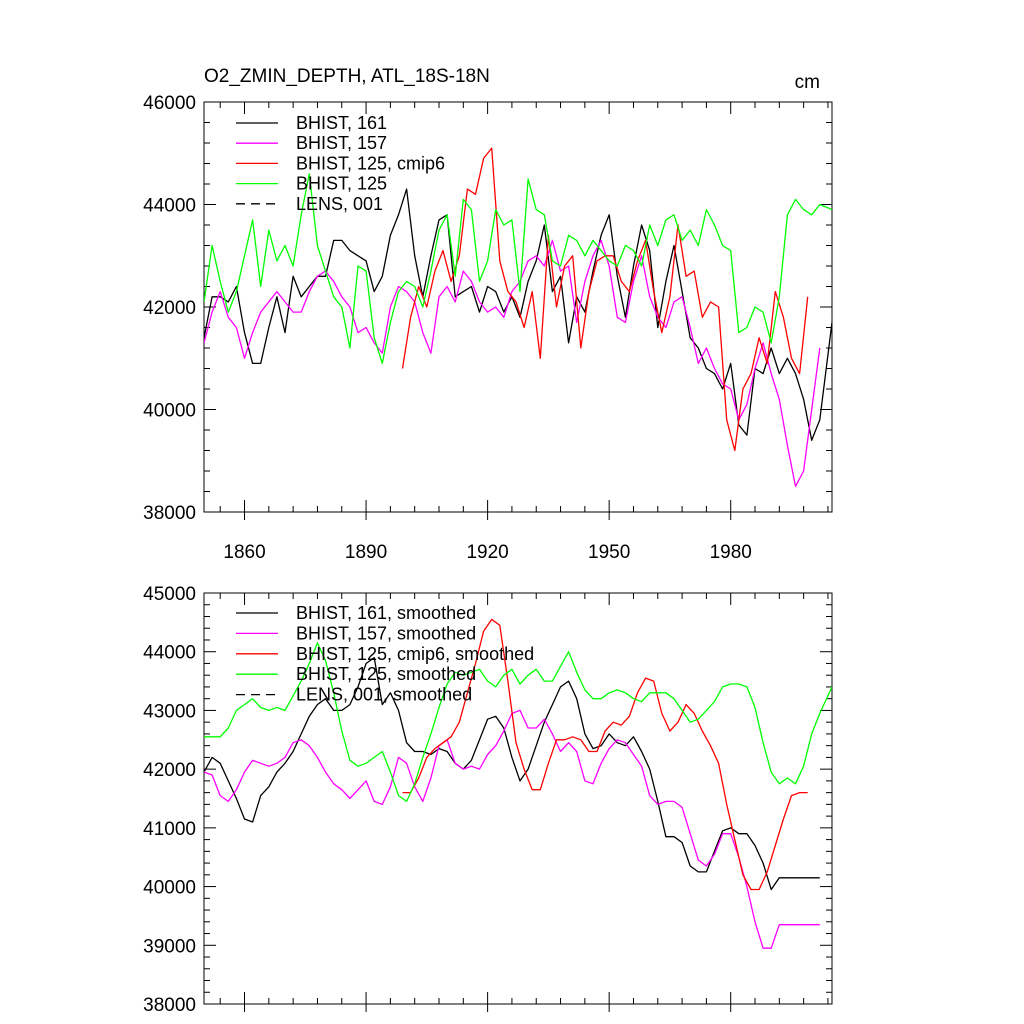 This screenshot has width=1024, height=1024. Describe the element at coordinates (487, 552) in the screenshot. I see `x-tick-label: 1920` at that location.